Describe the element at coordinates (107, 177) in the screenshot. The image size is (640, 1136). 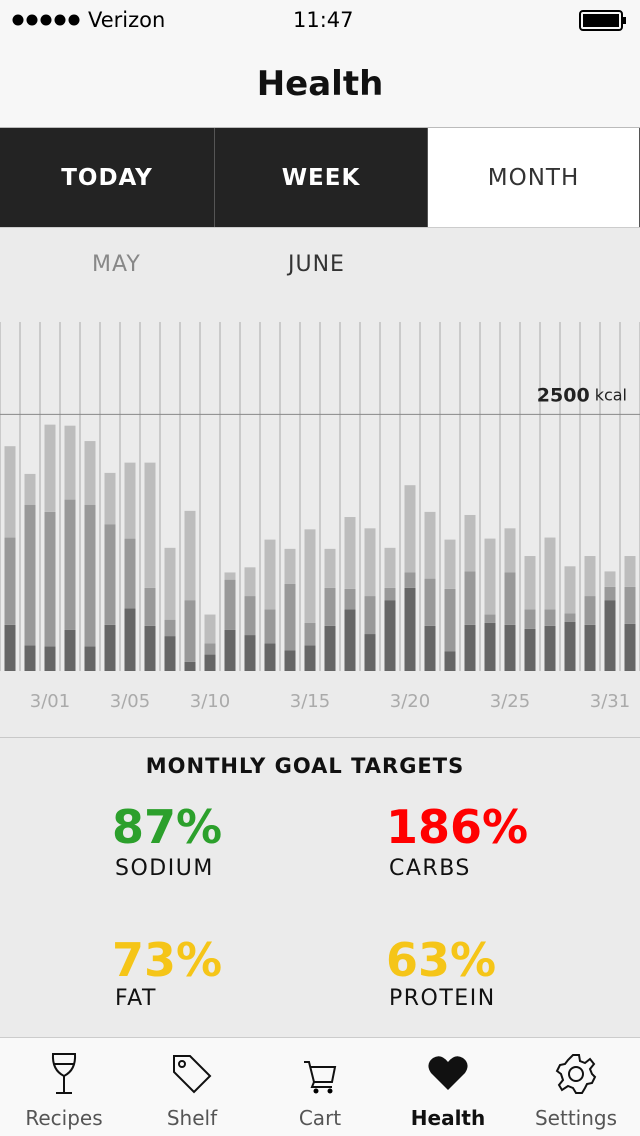
I see `tab: TODAY` at that location.